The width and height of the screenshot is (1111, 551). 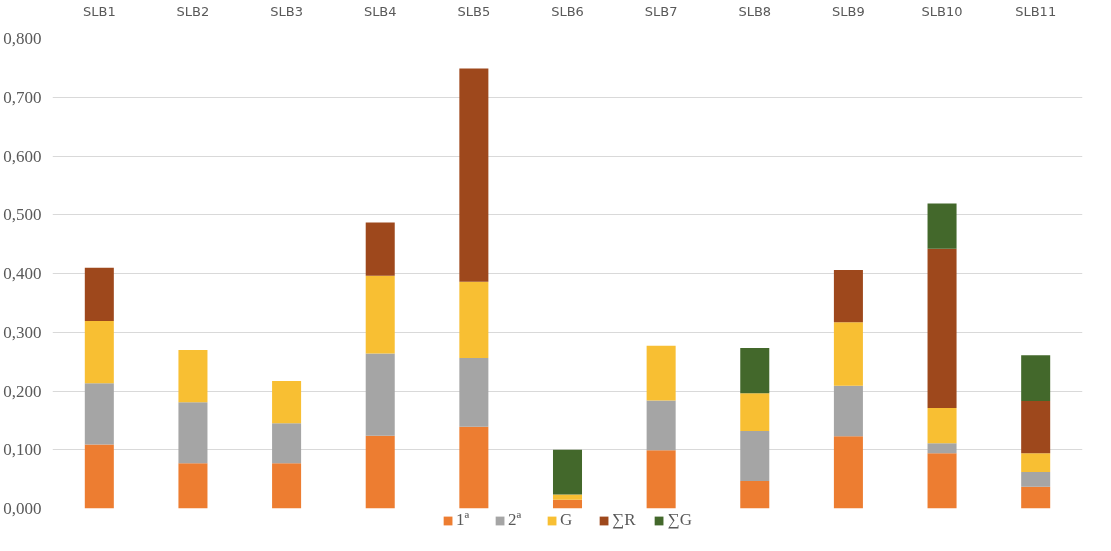 What do you see at coordinates (286, 11) in the screenshot?
I see `x-tick-label: SLB3` at bounding box center [286, 11].